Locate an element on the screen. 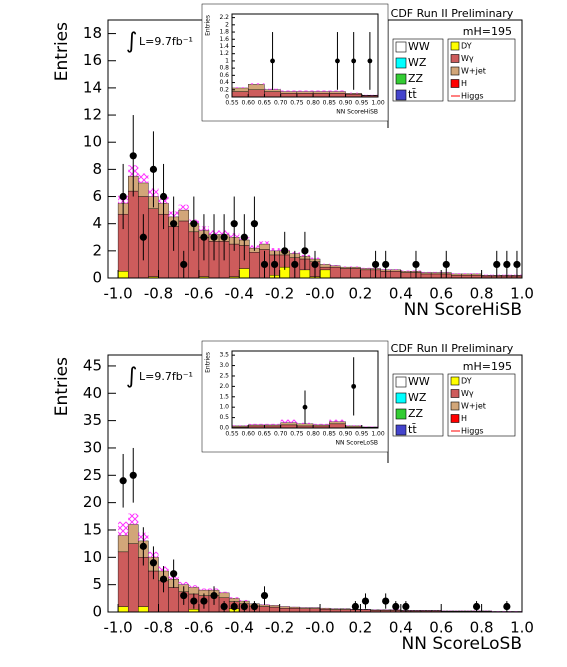 The image size is (567, 667). y-tick-label: 3.0 is located at coordinates (224, 365).